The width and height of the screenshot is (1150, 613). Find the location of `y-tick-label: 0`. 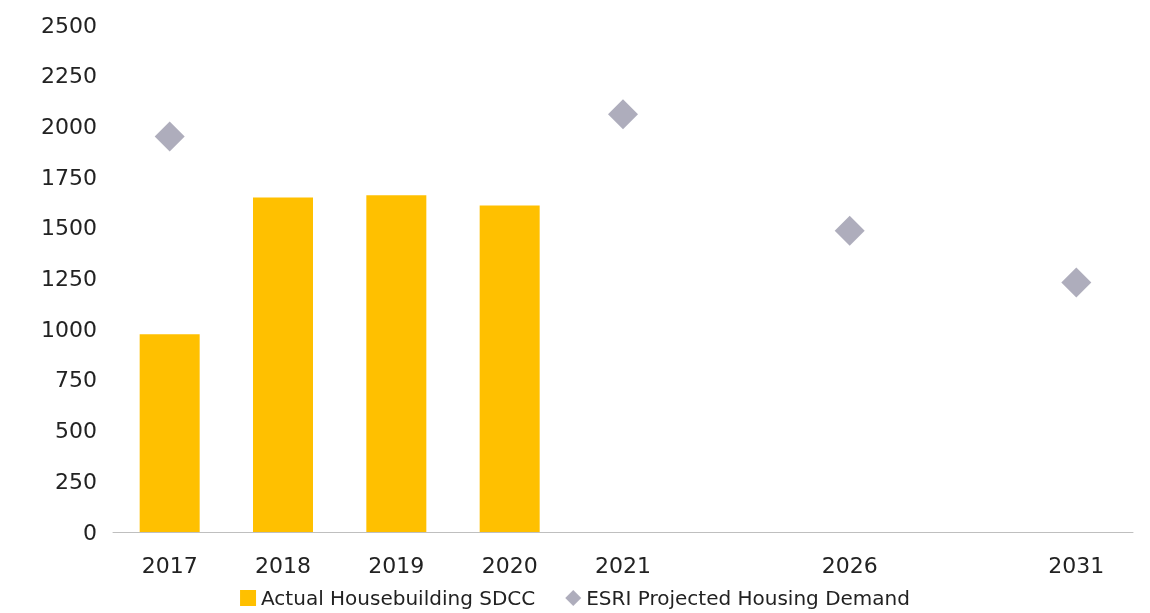

y-tick-label: 0 is located at coordinates (90, 532).